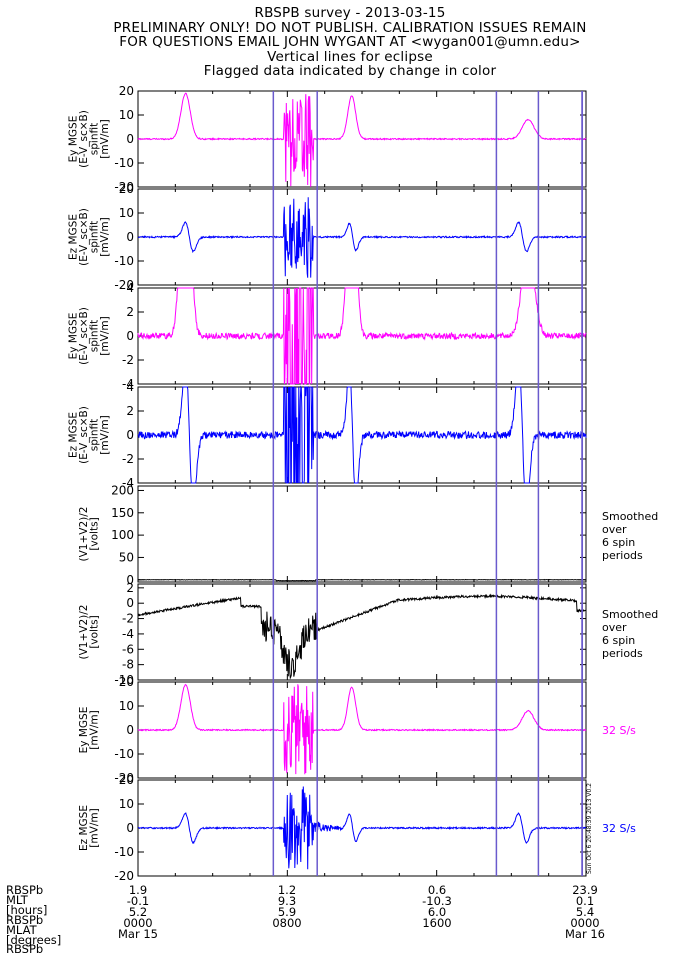  I want to click on footer-value: 5.4, so click(585, 912).